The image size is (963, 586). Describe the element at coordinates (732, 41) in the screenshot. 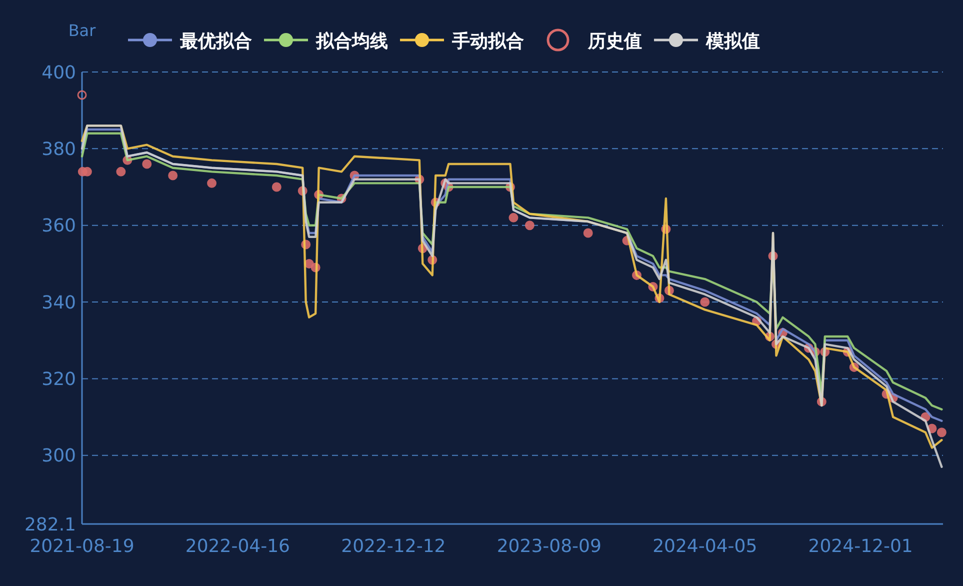

I see `legend-label: 模拟值` at that location.